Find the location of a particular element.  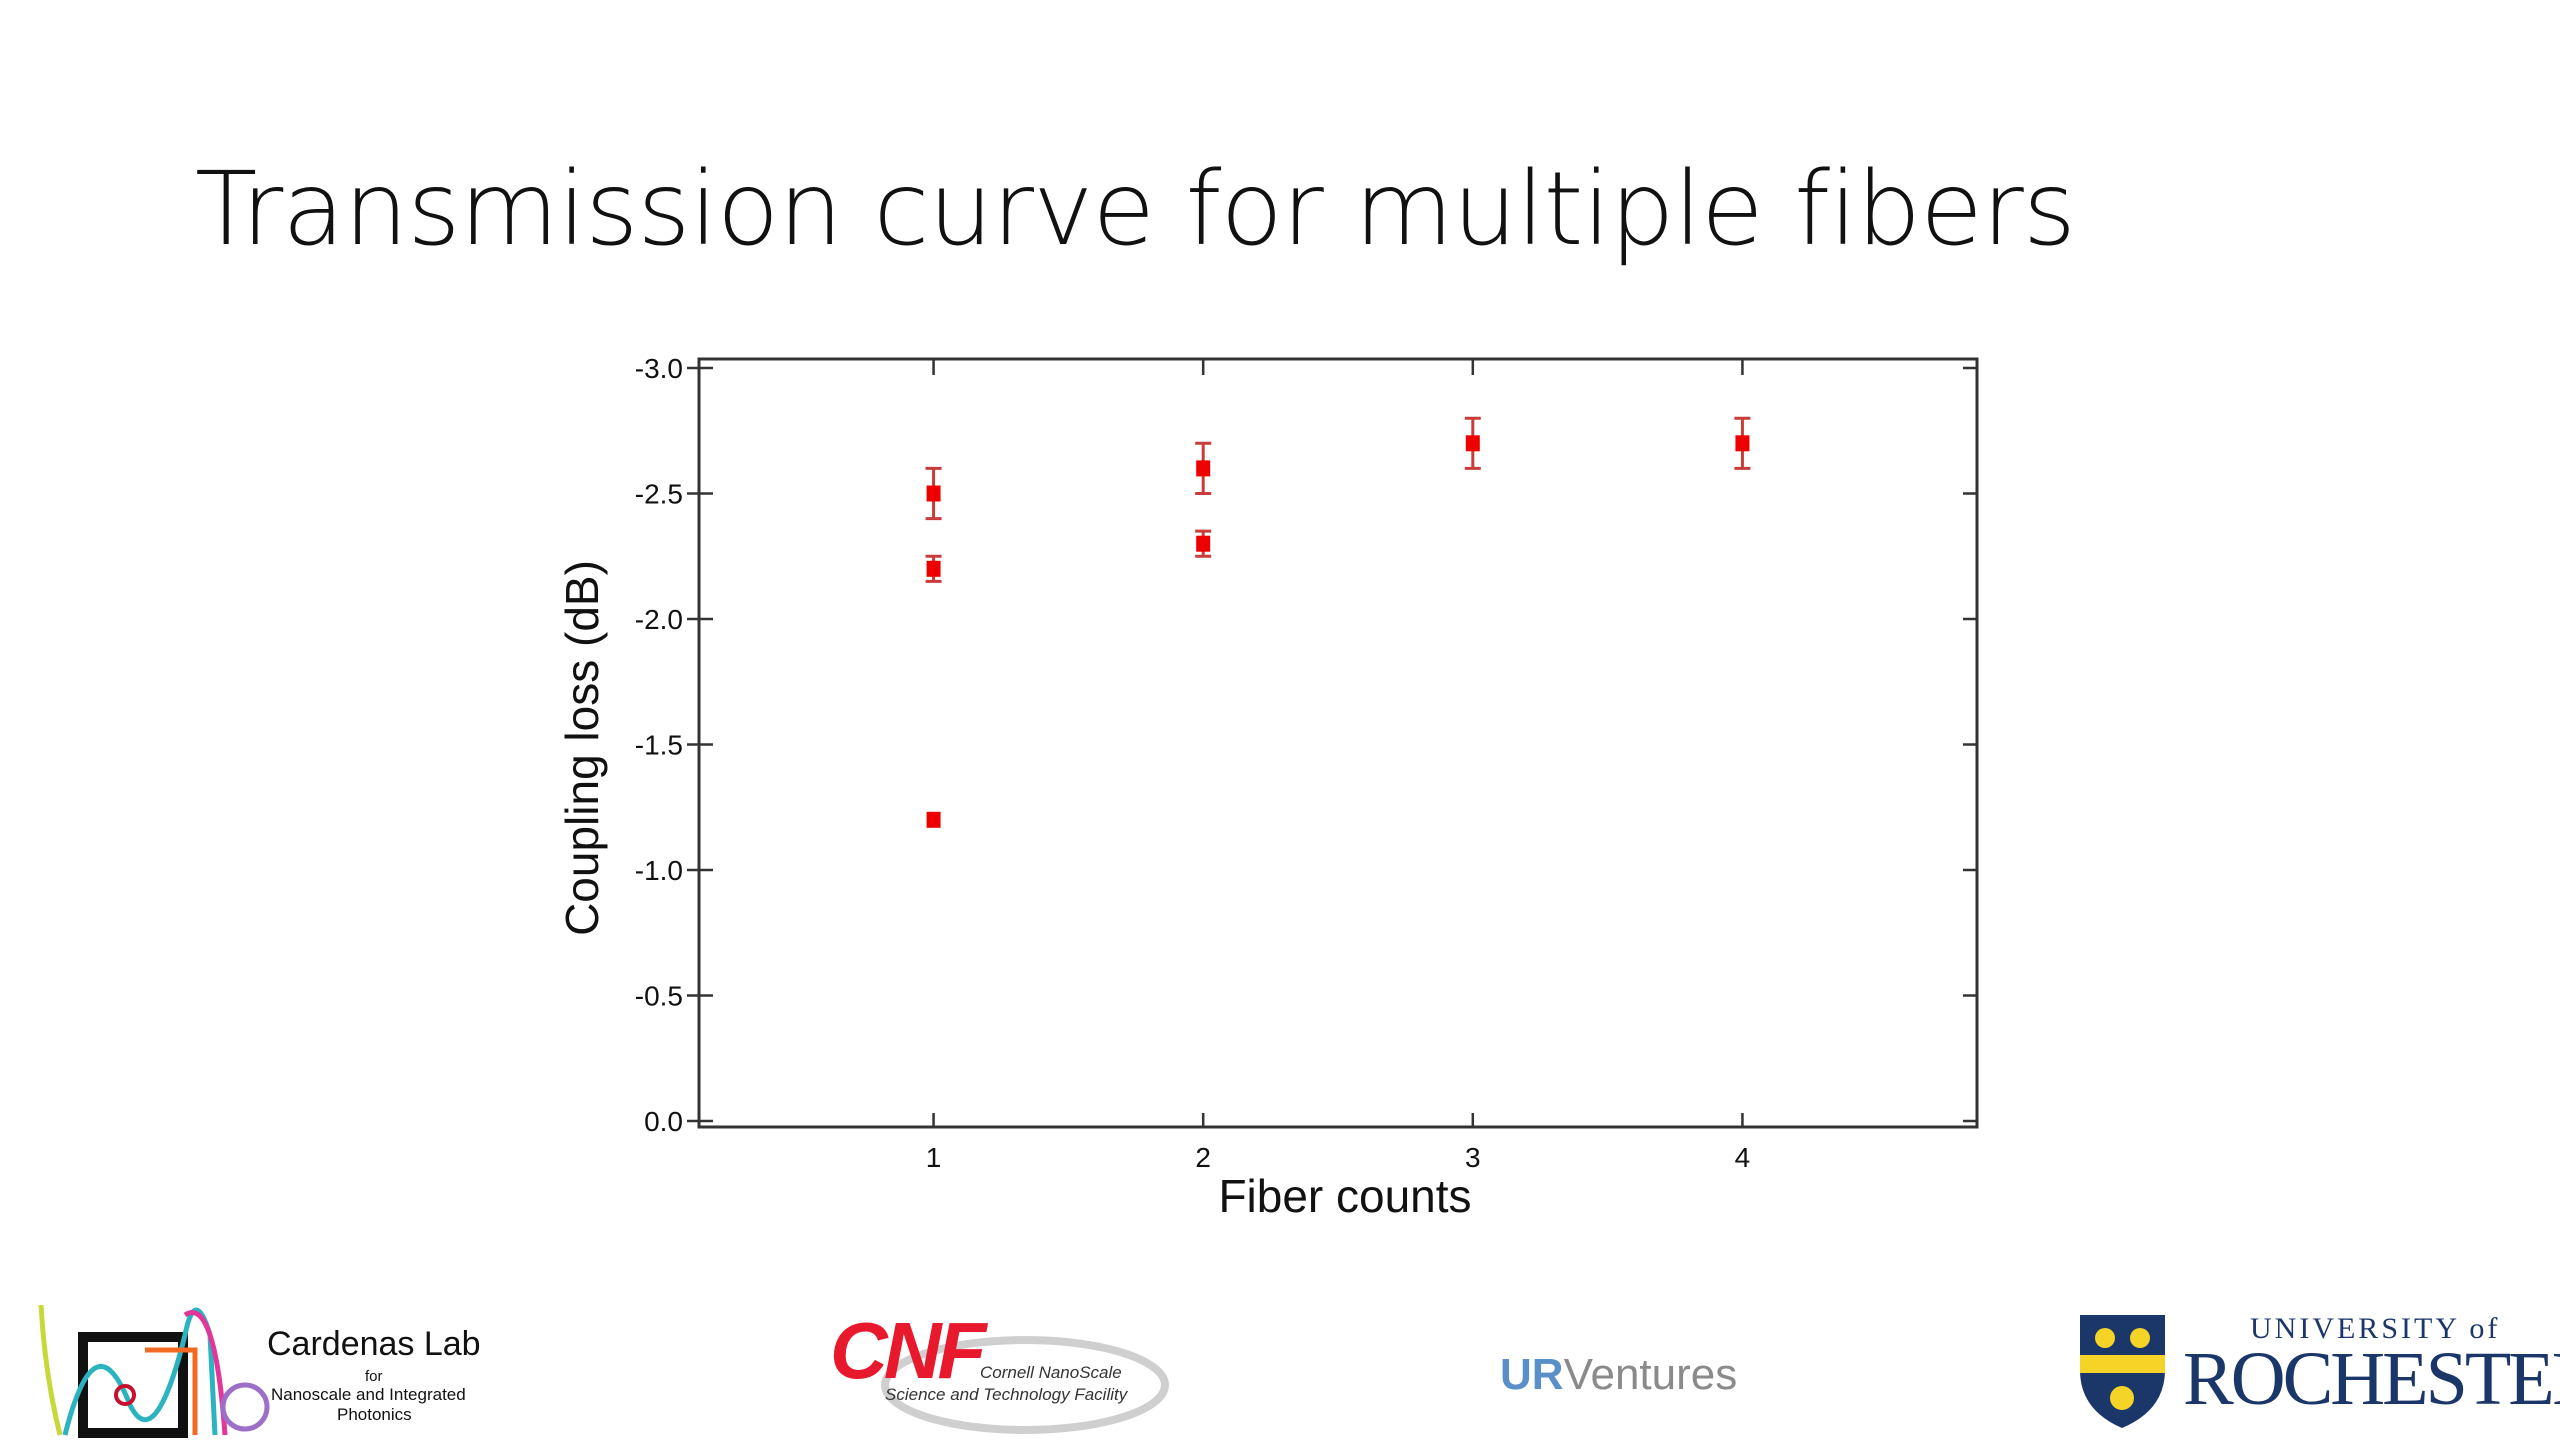

y-tick-label: 0.0 is located at coordinates (663, 1121).